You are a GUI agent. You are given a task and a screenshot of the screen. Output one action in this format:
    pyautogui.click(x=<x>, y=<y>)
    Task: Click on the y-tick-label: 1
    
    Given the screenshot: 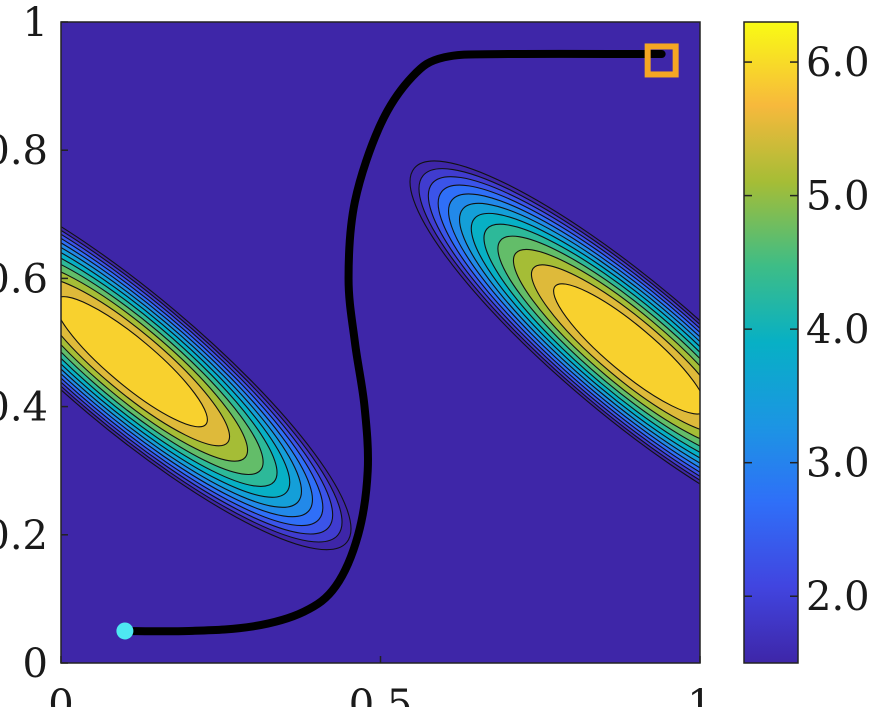 What is the action you would take?
    pyautogui.click(x=35, y=23)
    